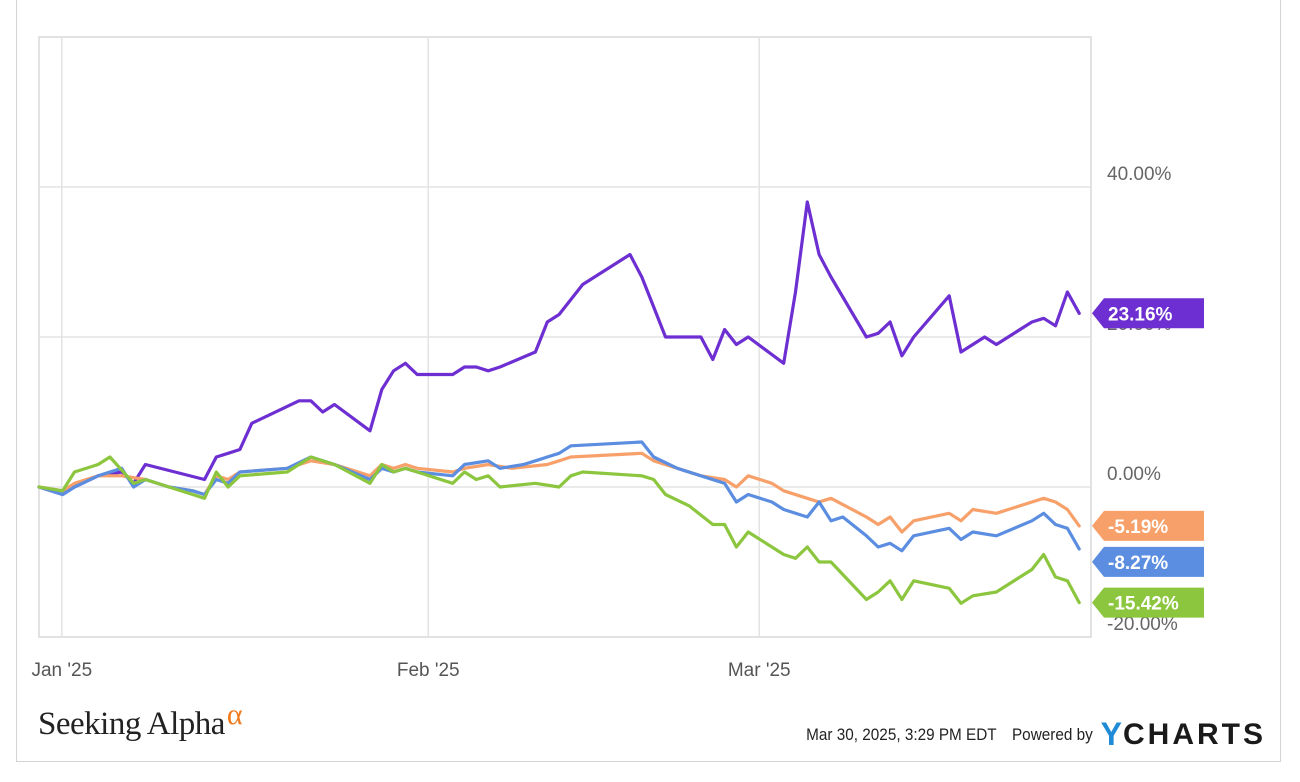 The width and height of the screenshot is (1300, 782). I want to click on x-tick-label: Jan '25, so click(61, 670).